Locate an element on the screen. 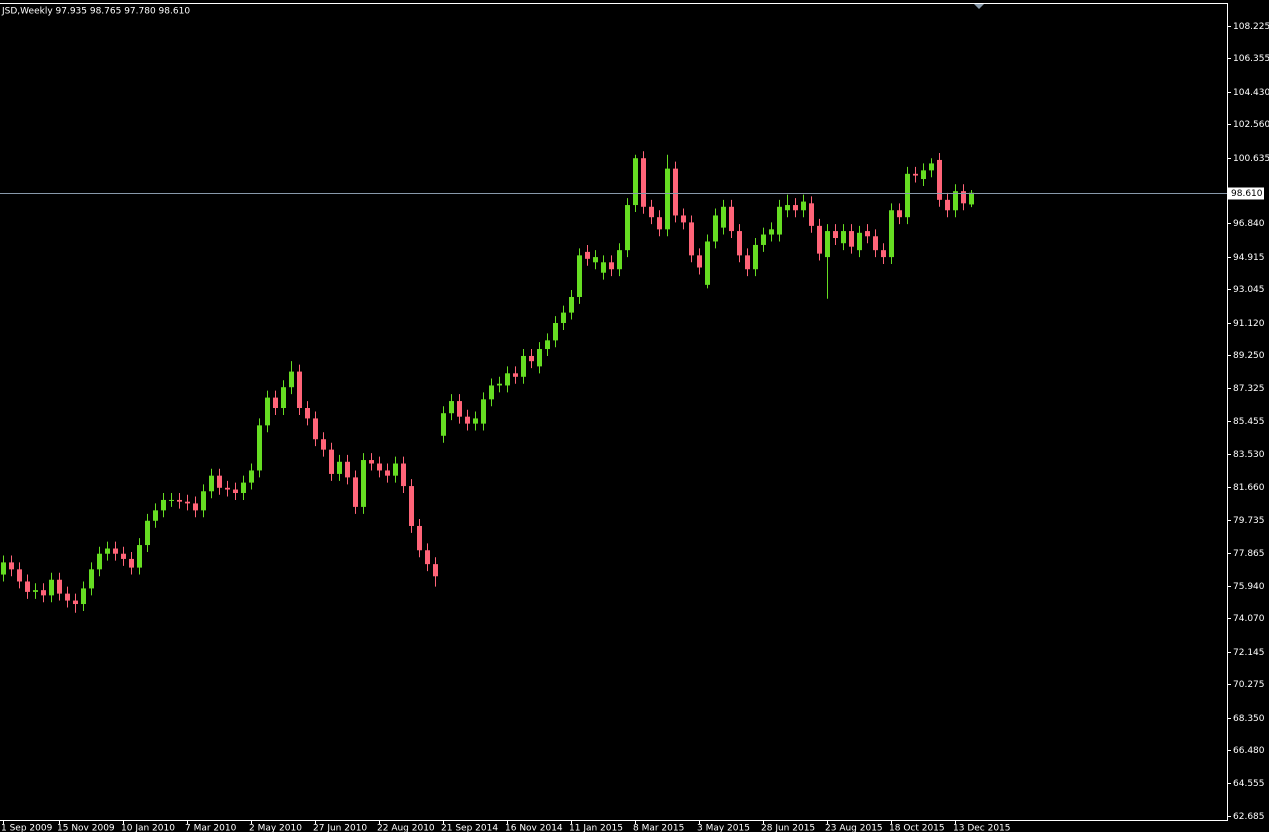  y-tick-label: 96.840 is located at coordinates (1249, 224).